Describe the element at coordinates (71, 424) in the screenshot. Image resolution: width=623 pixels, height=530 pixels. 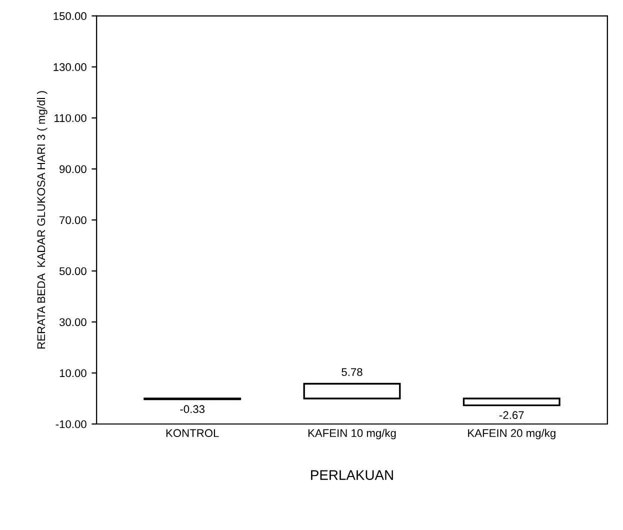
I see `y-tick-label: -10.00` at that location.